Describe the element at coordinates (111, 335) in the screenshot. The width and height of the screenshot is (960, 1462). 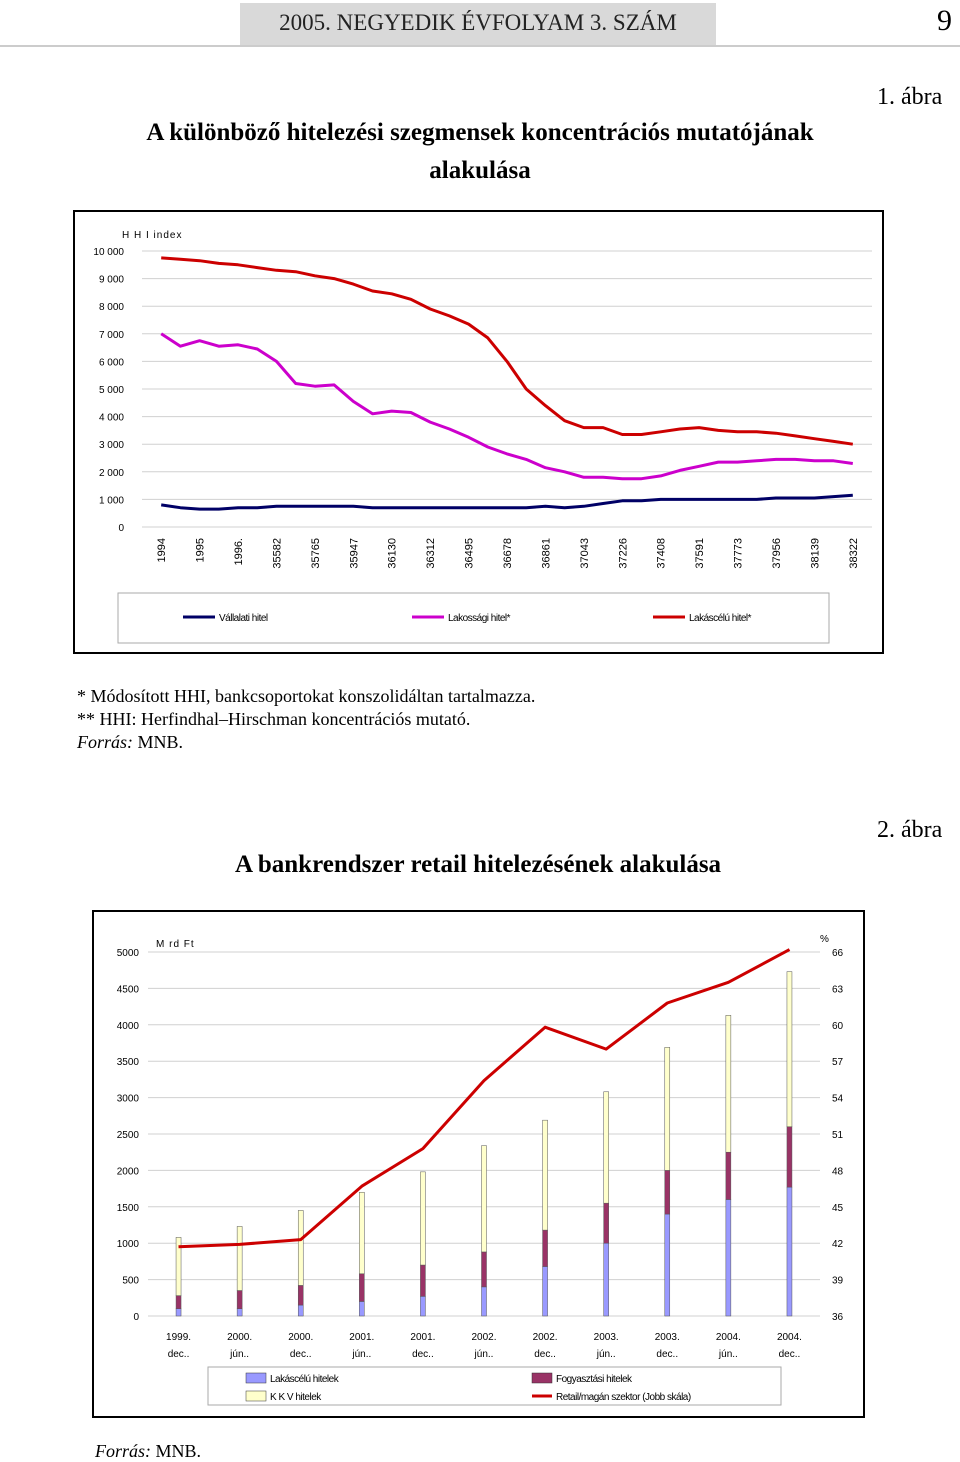
I see `y-tick-label: 7 000` at that location.